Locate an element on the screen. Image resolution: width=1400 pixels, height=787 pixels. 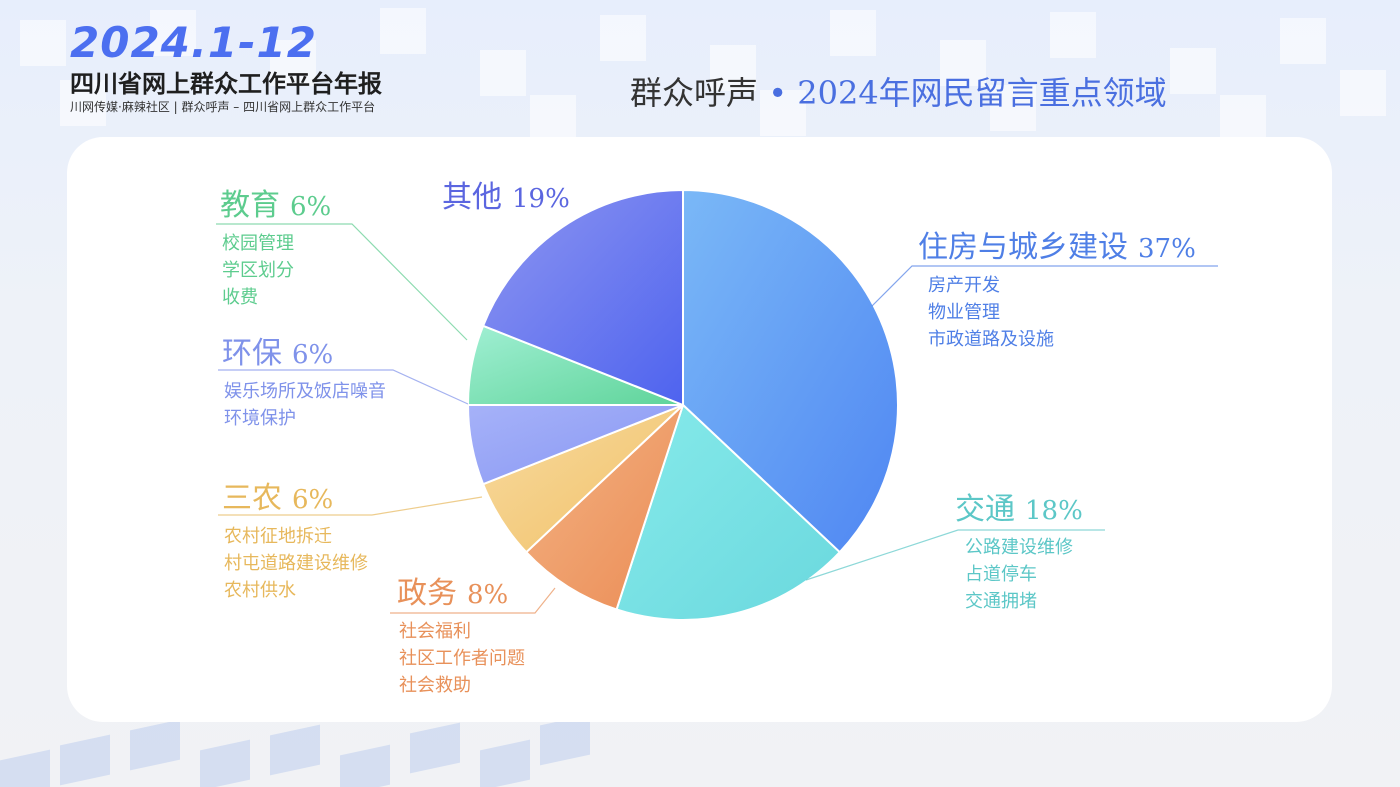
slice-name-traffic: 交通 is located at coordinates (985, 509).